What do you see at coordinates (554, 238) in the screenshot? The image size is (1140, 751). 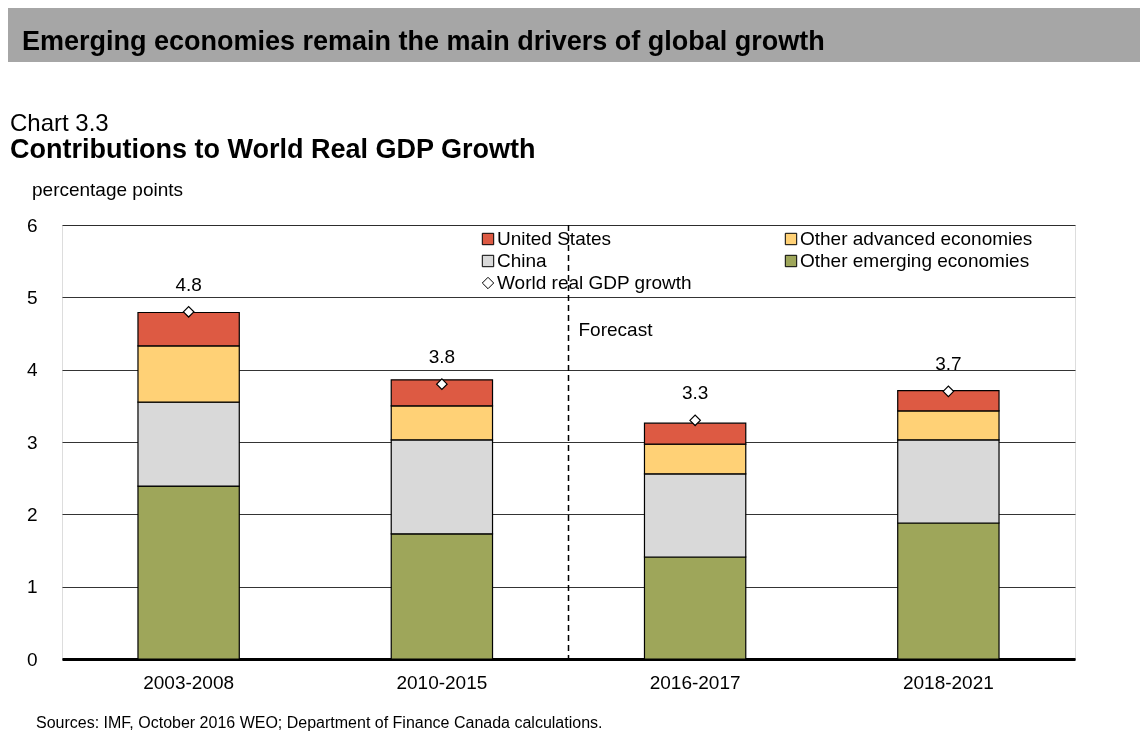 I see `legend-label: United States` at bounding box center [554, 238].